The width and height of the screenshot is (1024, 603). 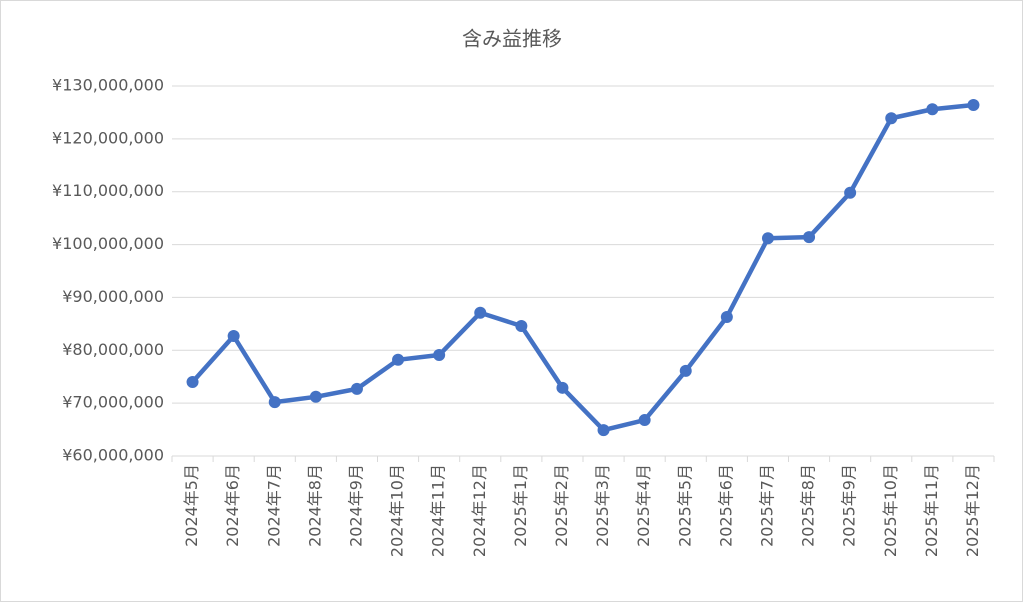 I want to click on x-tick-label: 2025年12月, so click(x=972, y=510).